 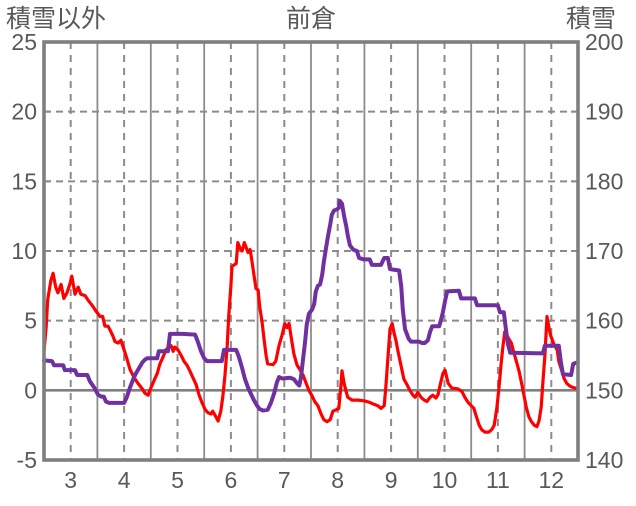 I want to click on x-axis-month-label: 11, so click(x=498, y=480).